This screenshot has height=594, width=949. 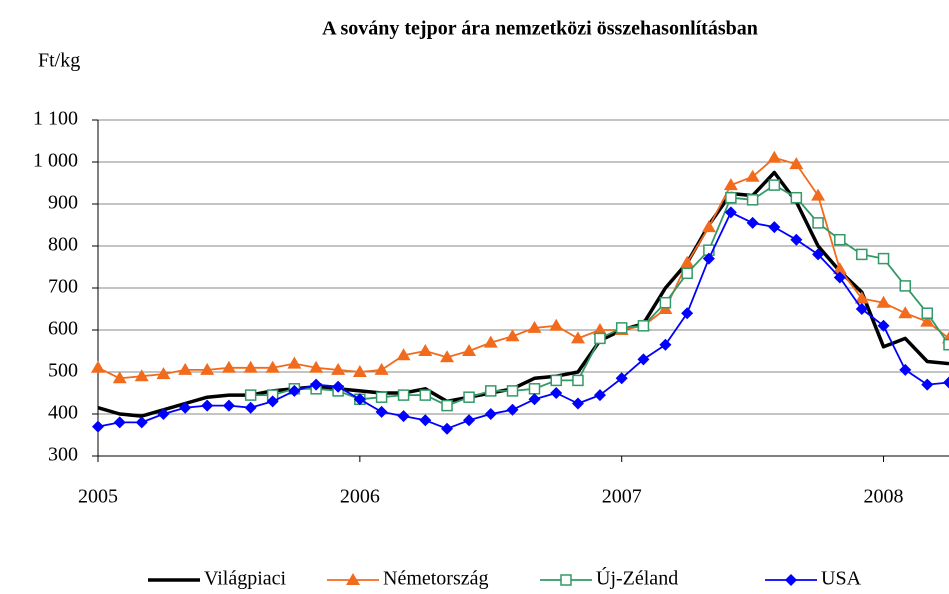 I want to click on x-tick-label: 2008, so click(x=884, y=497).